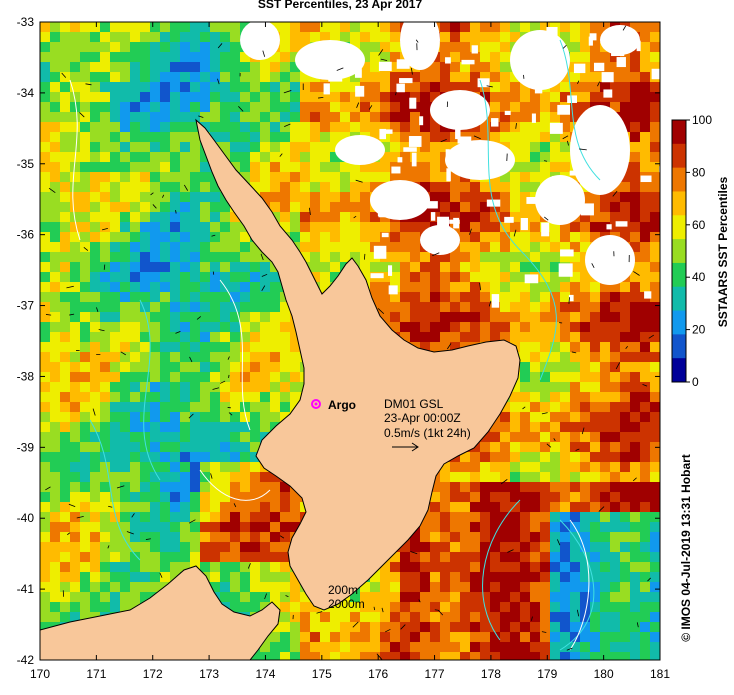 This screenshot has height=695, width=734. What do you see at coordinates (26, 164) in the screenshot?
I see `y-tick-label: -35` at bounding box center [26, 164].